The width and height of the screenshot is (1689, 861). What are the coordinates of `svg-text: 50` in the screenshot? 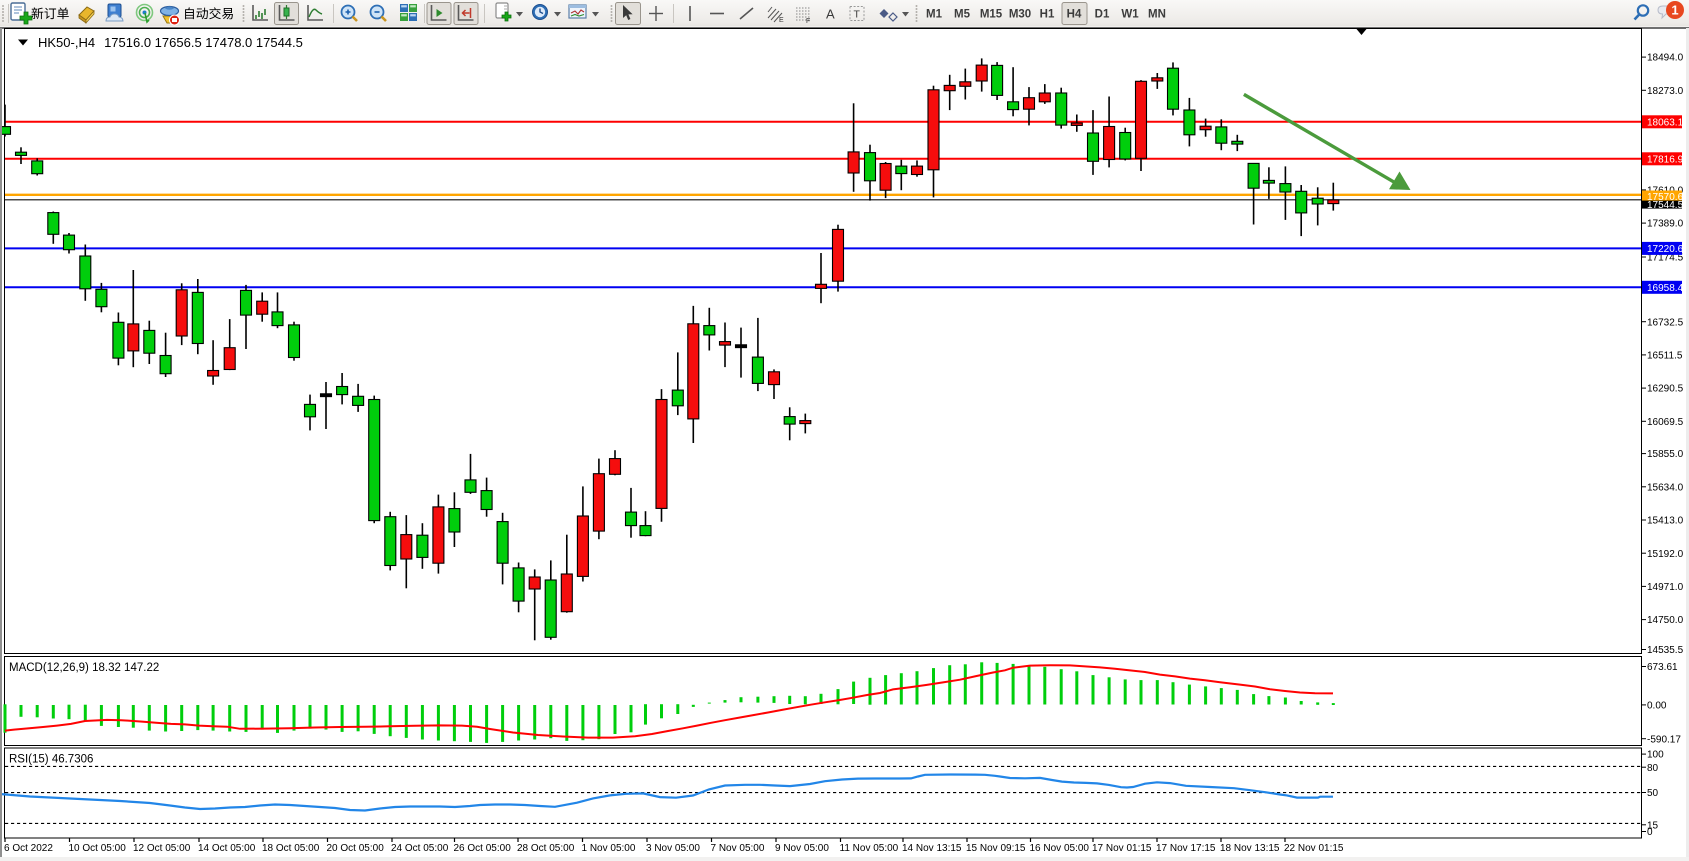 It's located at (1653, 793).